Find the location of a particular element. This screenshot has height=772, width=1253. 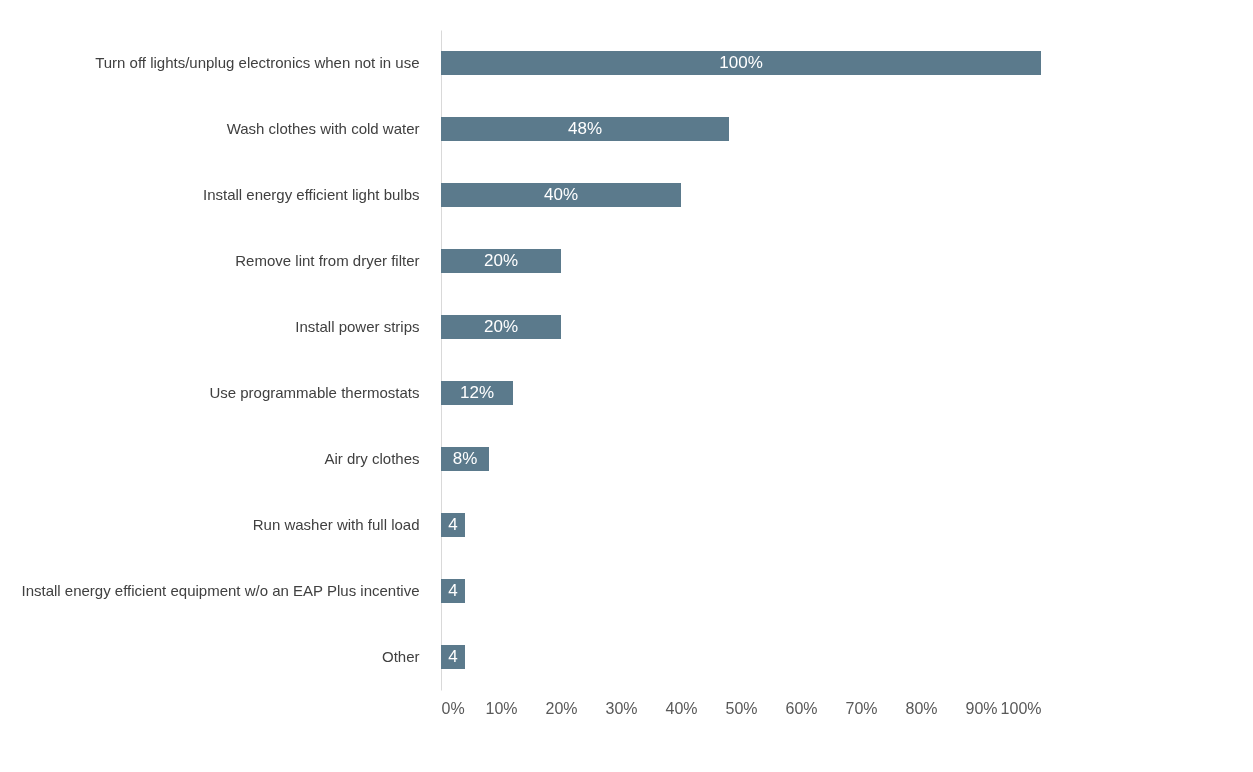

x-tick-label: 0% is located at coordinates (453, 708).